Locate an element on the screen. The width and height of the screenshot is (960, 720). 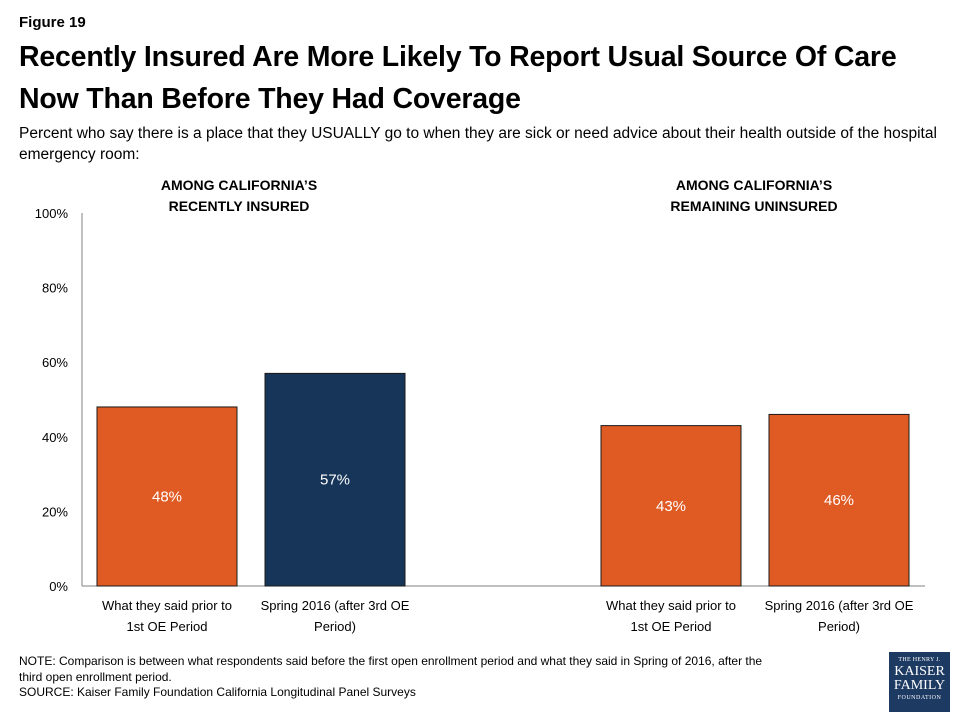
logo-text: FAMILY is located at coordinates (919, 685).